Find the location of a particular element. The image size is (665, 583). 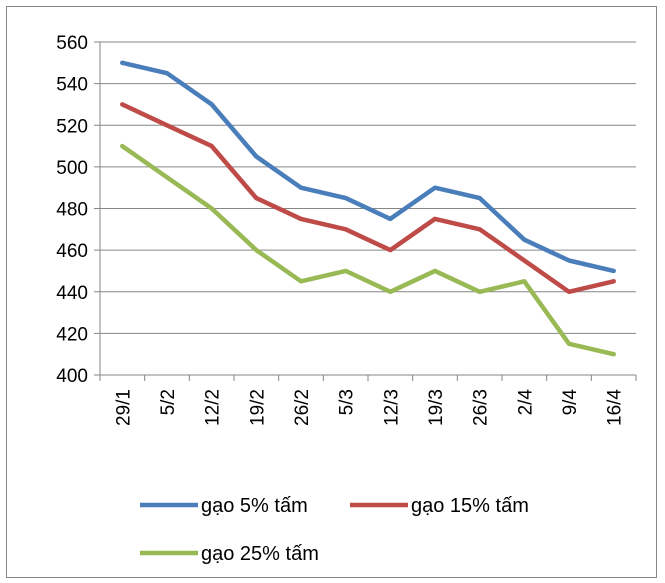

x-tick-label: 5/3 is located at coordinates (347, 402).